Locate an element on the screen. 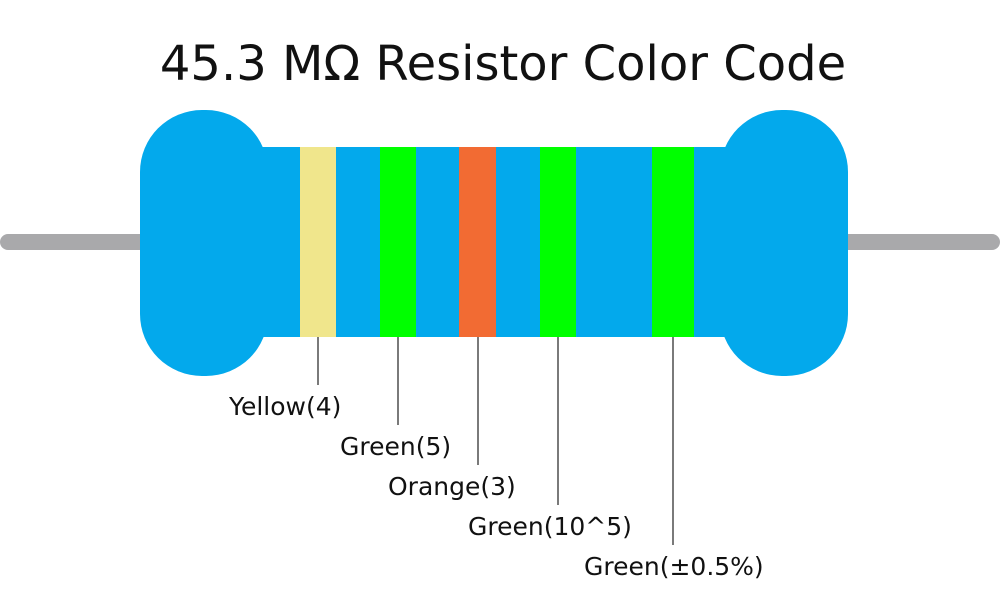 The height and width of the screenshot is (607, 1006). band-label: Green(5) is located at coordinates (395, 446).